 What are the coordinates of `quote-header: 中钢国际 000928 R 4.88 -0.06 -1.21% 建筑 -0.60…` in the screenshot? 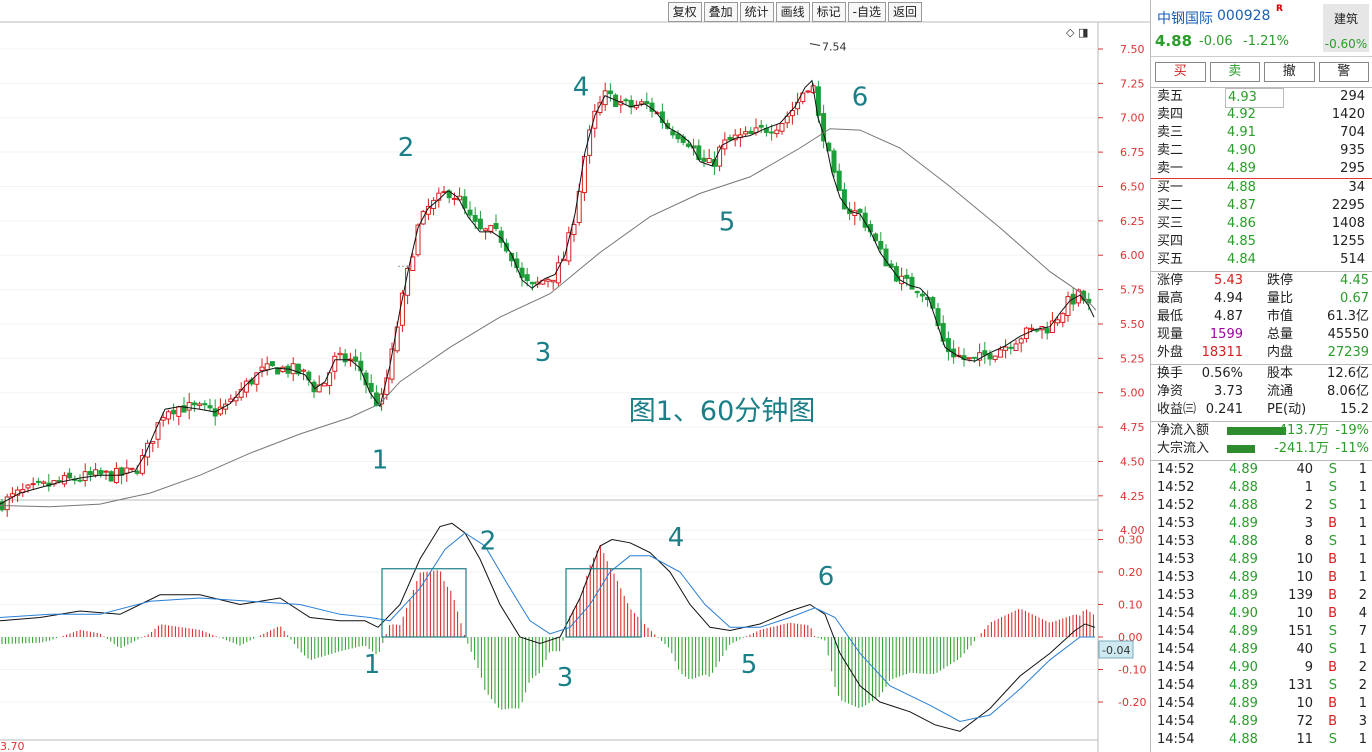 It's located at (1261, 28).